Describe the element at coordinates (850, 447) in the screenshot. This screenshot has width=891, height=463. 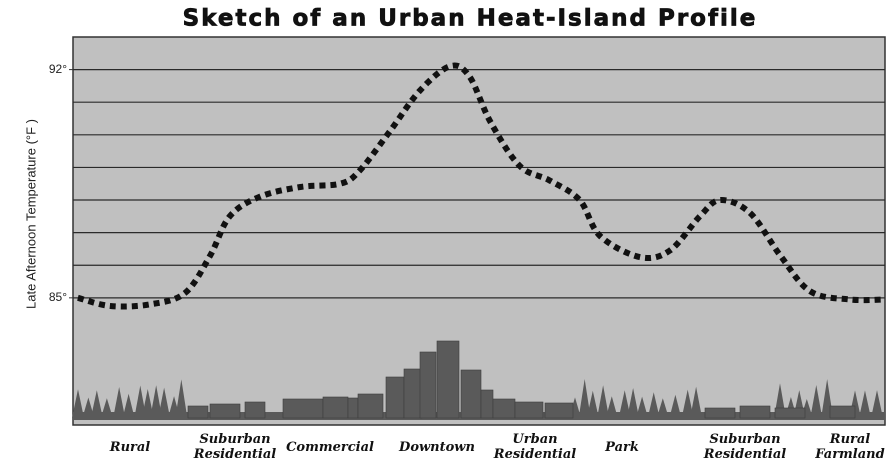
I see `x-category-label: Rural Farmland` at that location.